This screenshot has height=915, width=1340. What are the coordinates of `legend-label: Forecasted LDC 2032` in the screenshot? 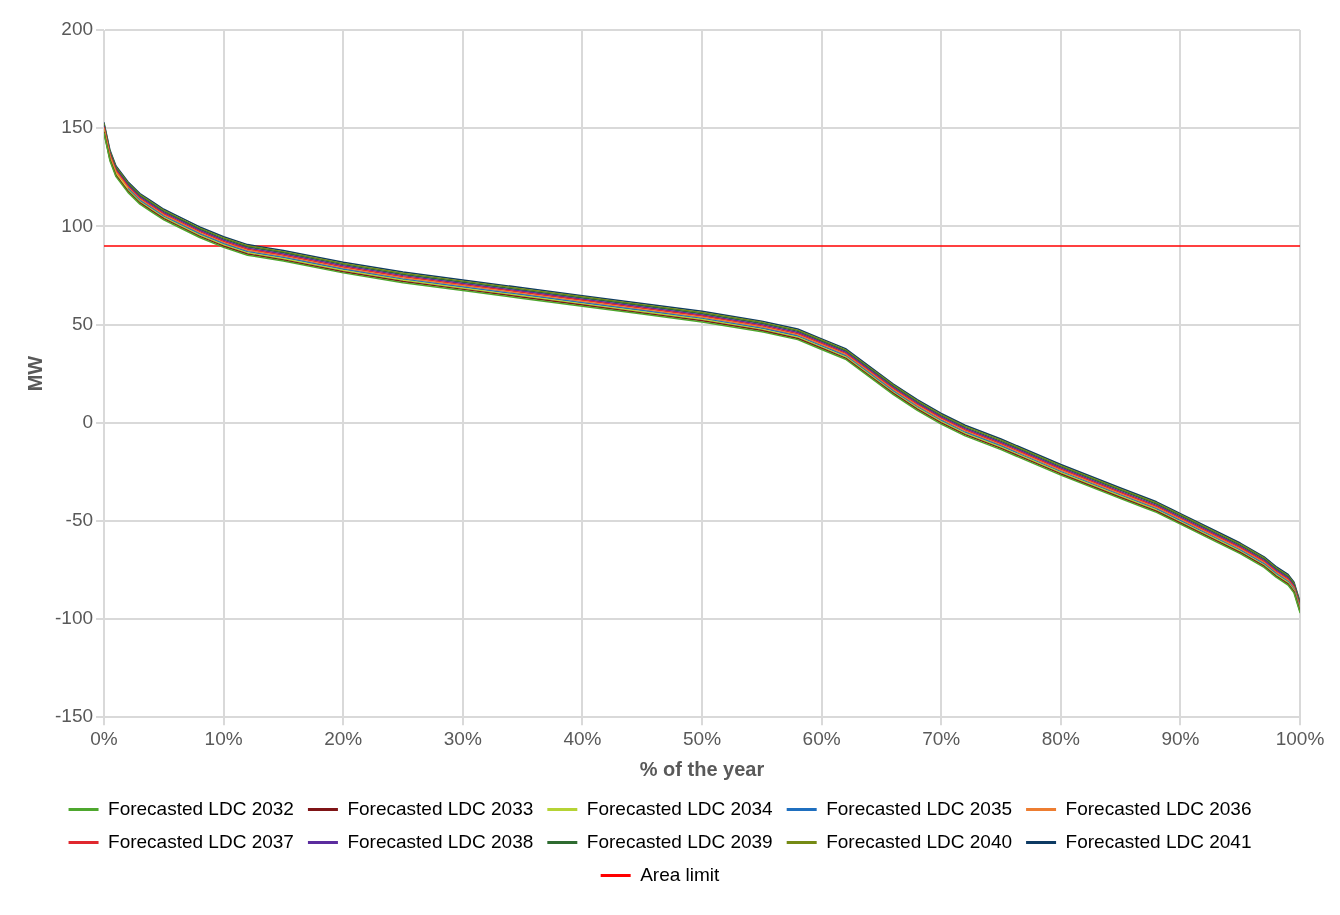 It's located at (201, 808).